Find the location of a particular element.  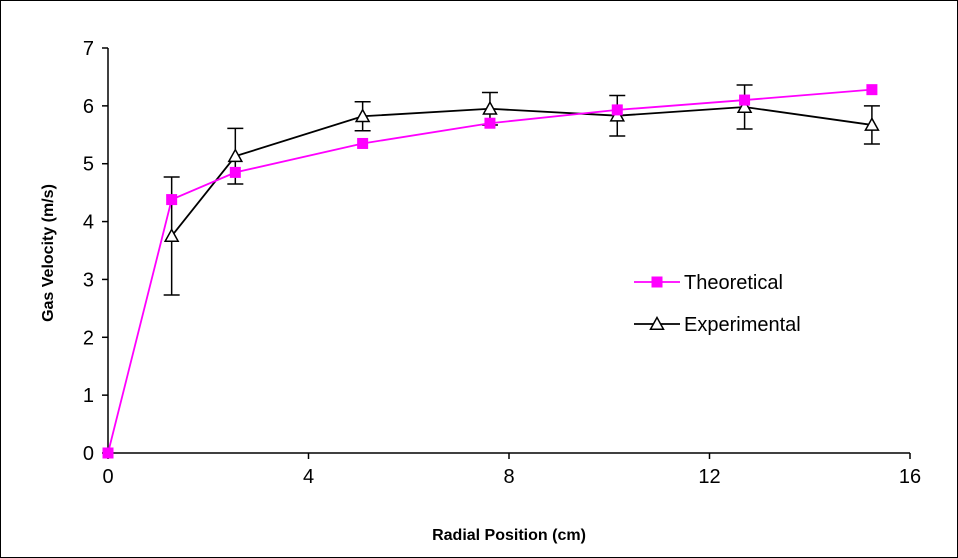

x-axis-title: Radial Position (cm) is located at coordinates (509, 535).